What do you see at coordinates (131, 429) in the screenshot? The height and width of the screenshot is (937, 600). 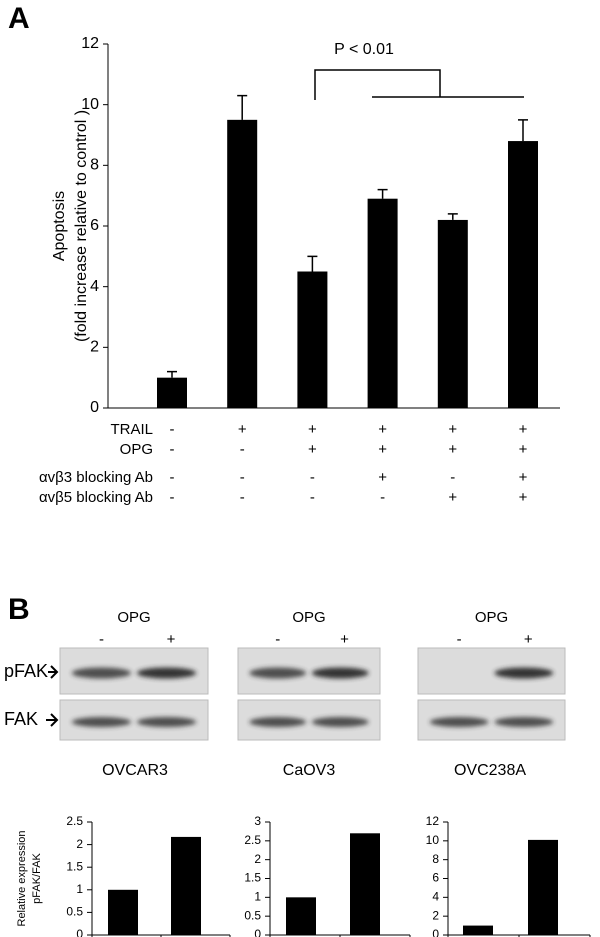 I see `condition-label: TRAIL` at bounding box center [131, 429].